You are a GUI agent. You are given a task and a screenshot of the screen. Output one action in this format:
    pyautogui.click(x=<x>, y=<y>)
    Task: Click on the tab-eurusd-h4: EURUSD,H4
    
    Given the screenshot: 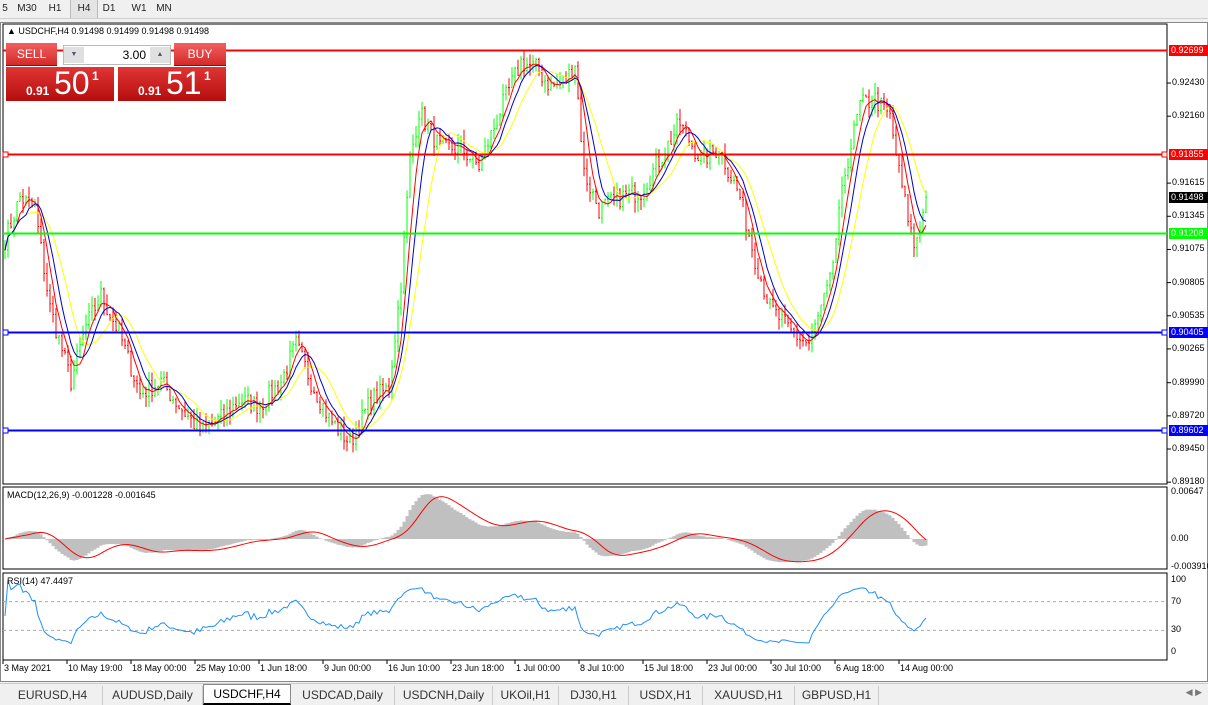 What is the action you would take?
    pyautogui.click(x=53, y=695)
    